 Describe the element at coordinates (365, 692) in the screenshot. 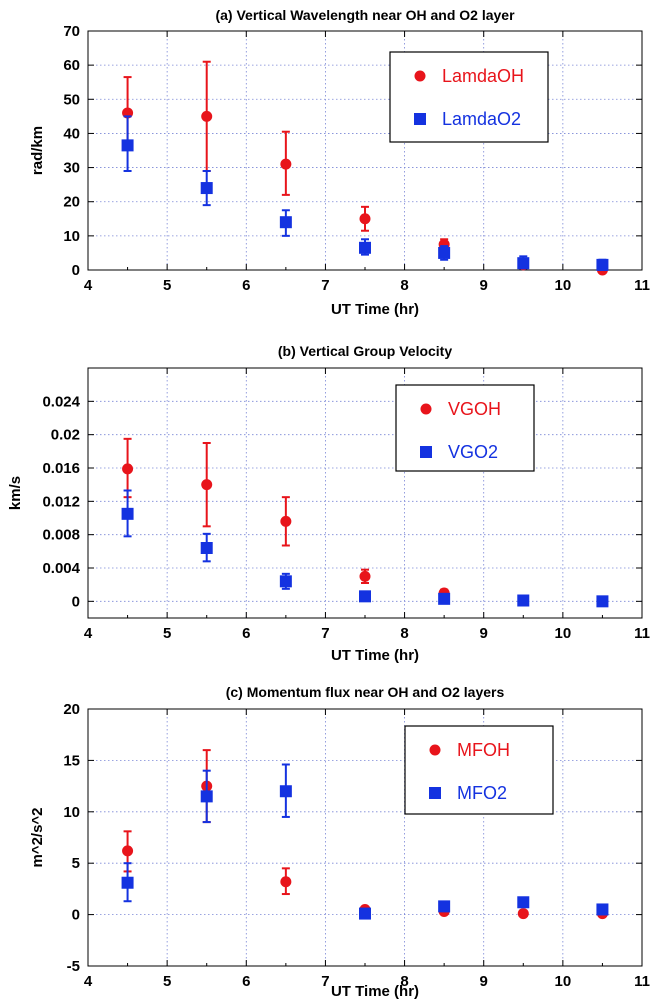

I see `chart-title: (c) Momentum flux near OH and O2 layers` at that location.